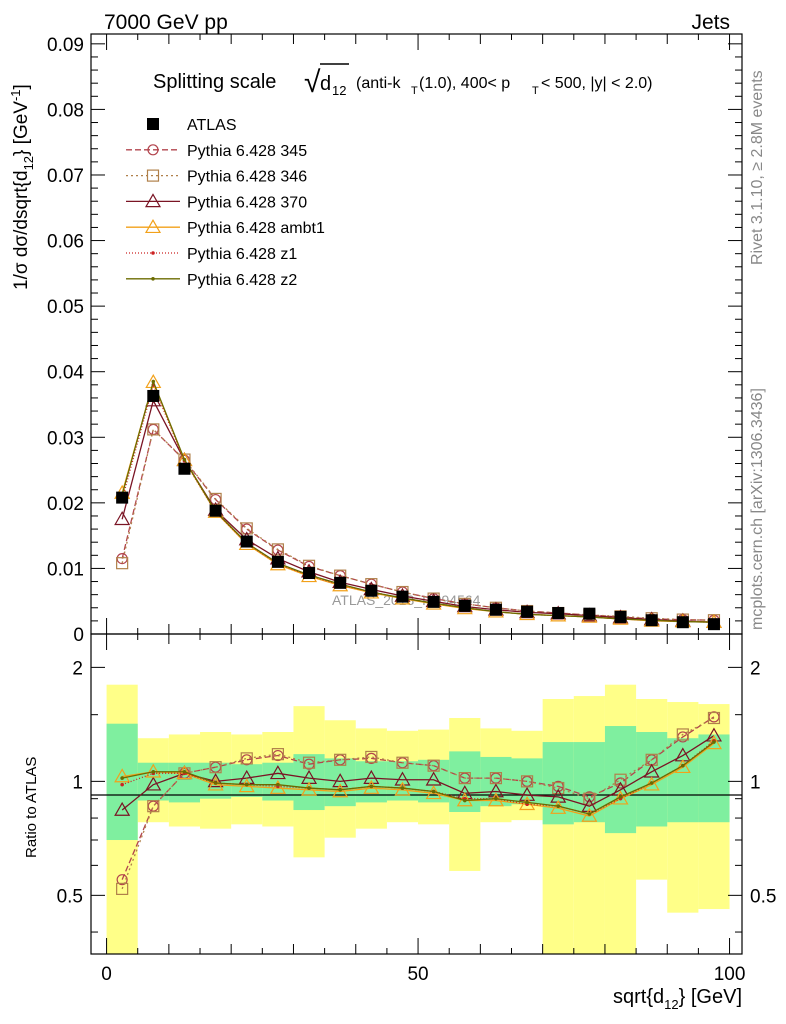 Image resolution: width=786 pixels, height=1024 pixels. I want to click on ratio-xtick-label-0: 0, so click(106, 974).